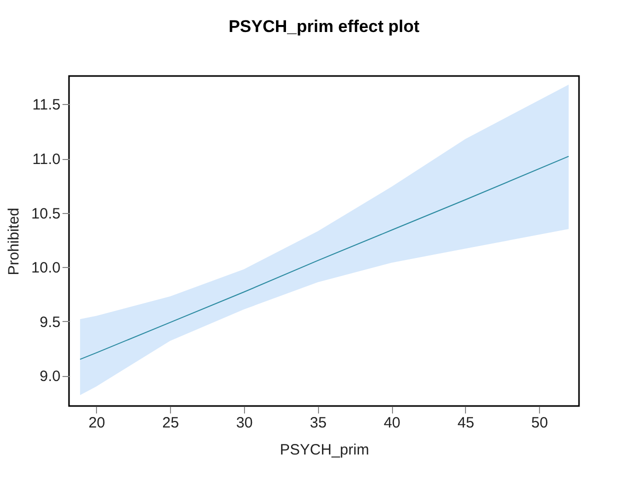  What do you see at coordinates (170, 423) in the screenshot?
I see `x-tick-label: 25` at bounding box center [170, 423].